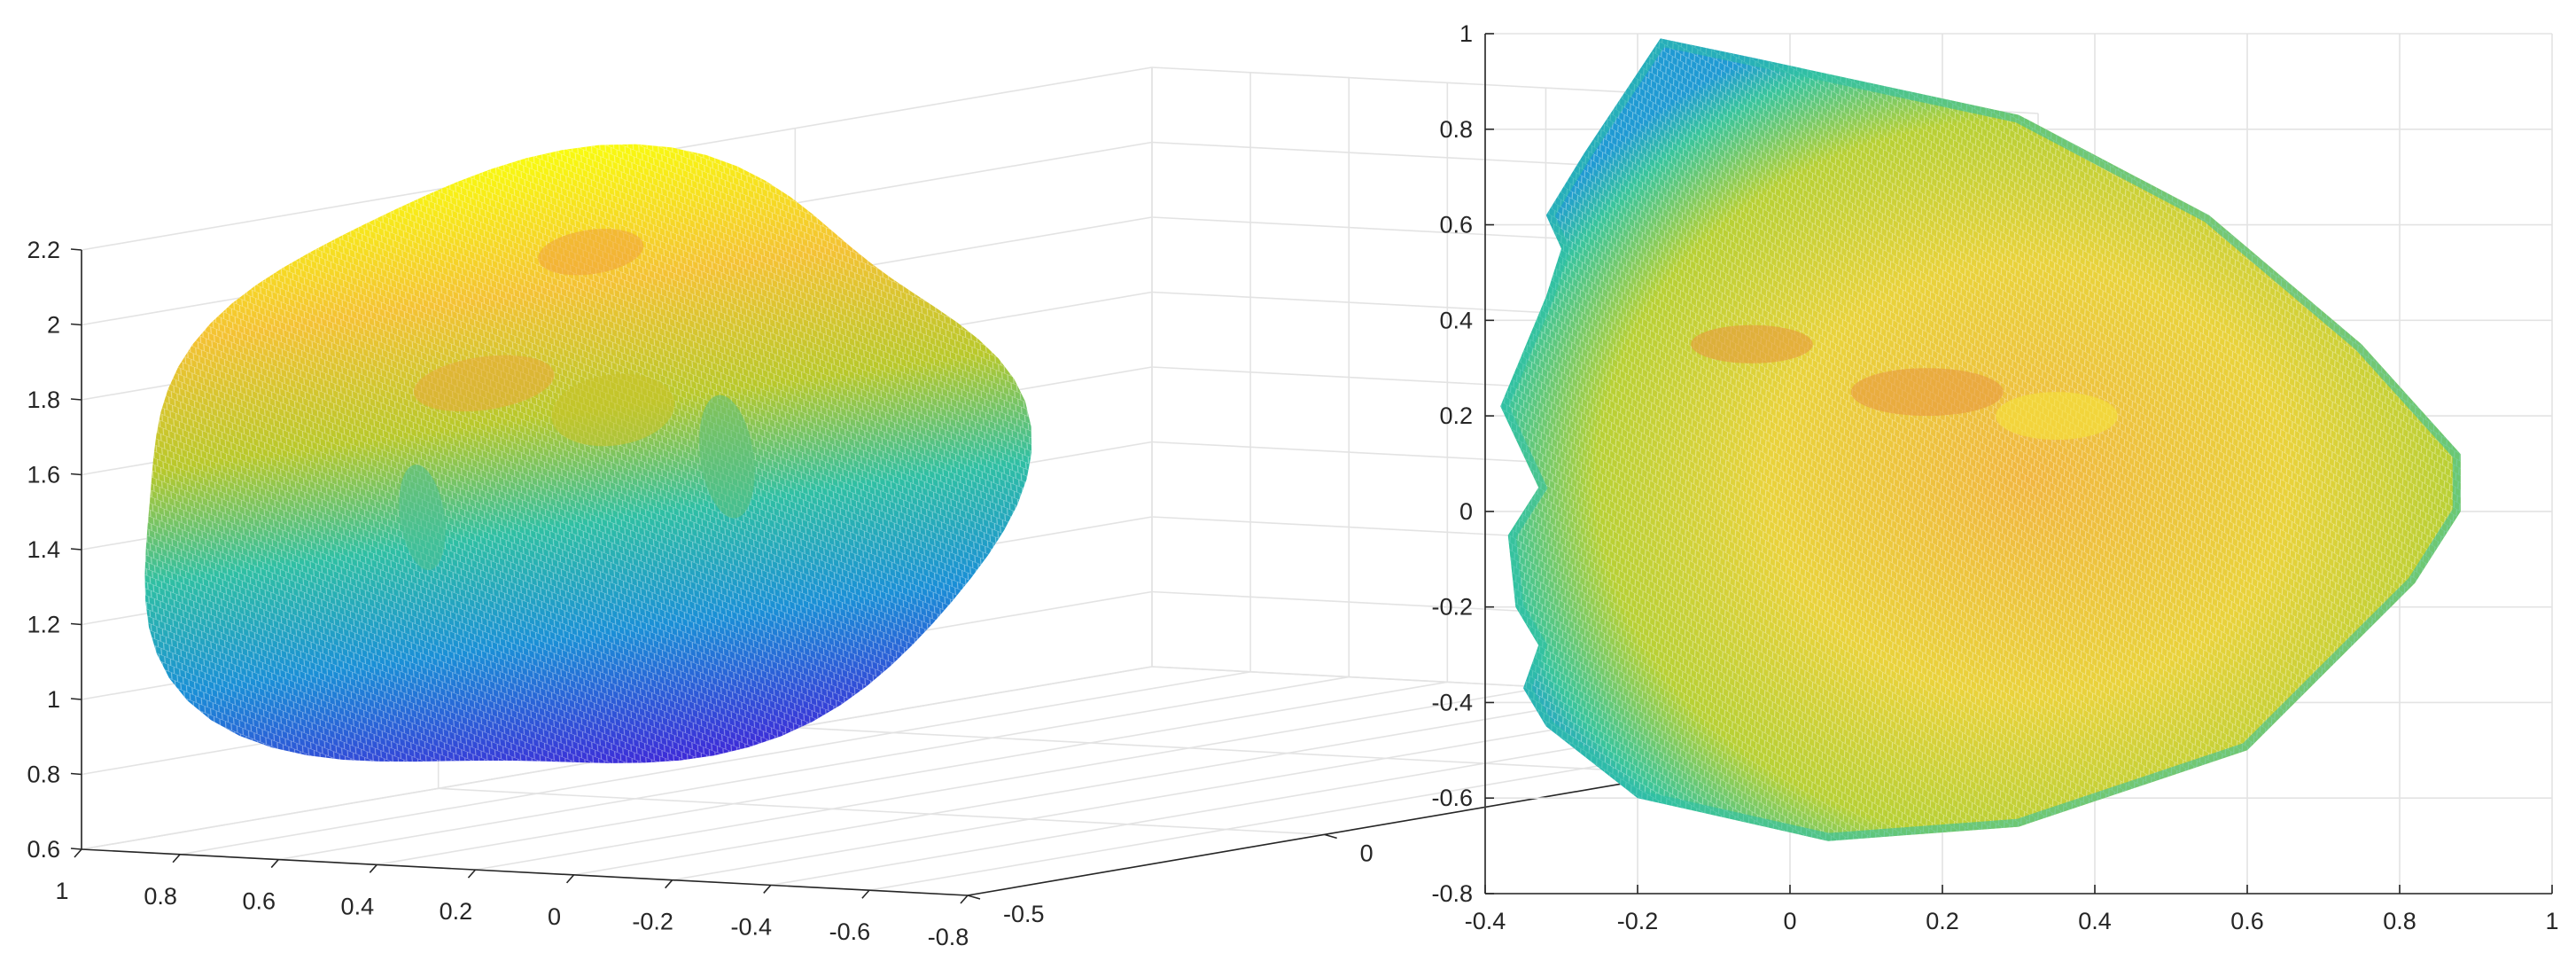  I want to click on y-tick-label: 0.4, so click(1456, 320).